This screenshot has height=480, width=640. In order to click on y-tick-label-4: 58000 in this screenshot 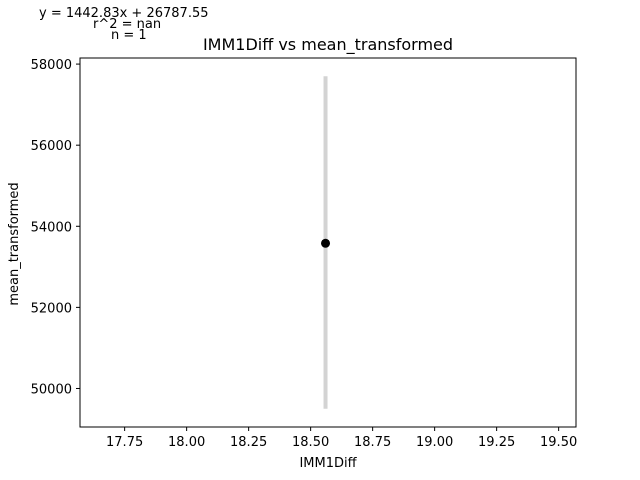, I will do `click(51, 65)`.